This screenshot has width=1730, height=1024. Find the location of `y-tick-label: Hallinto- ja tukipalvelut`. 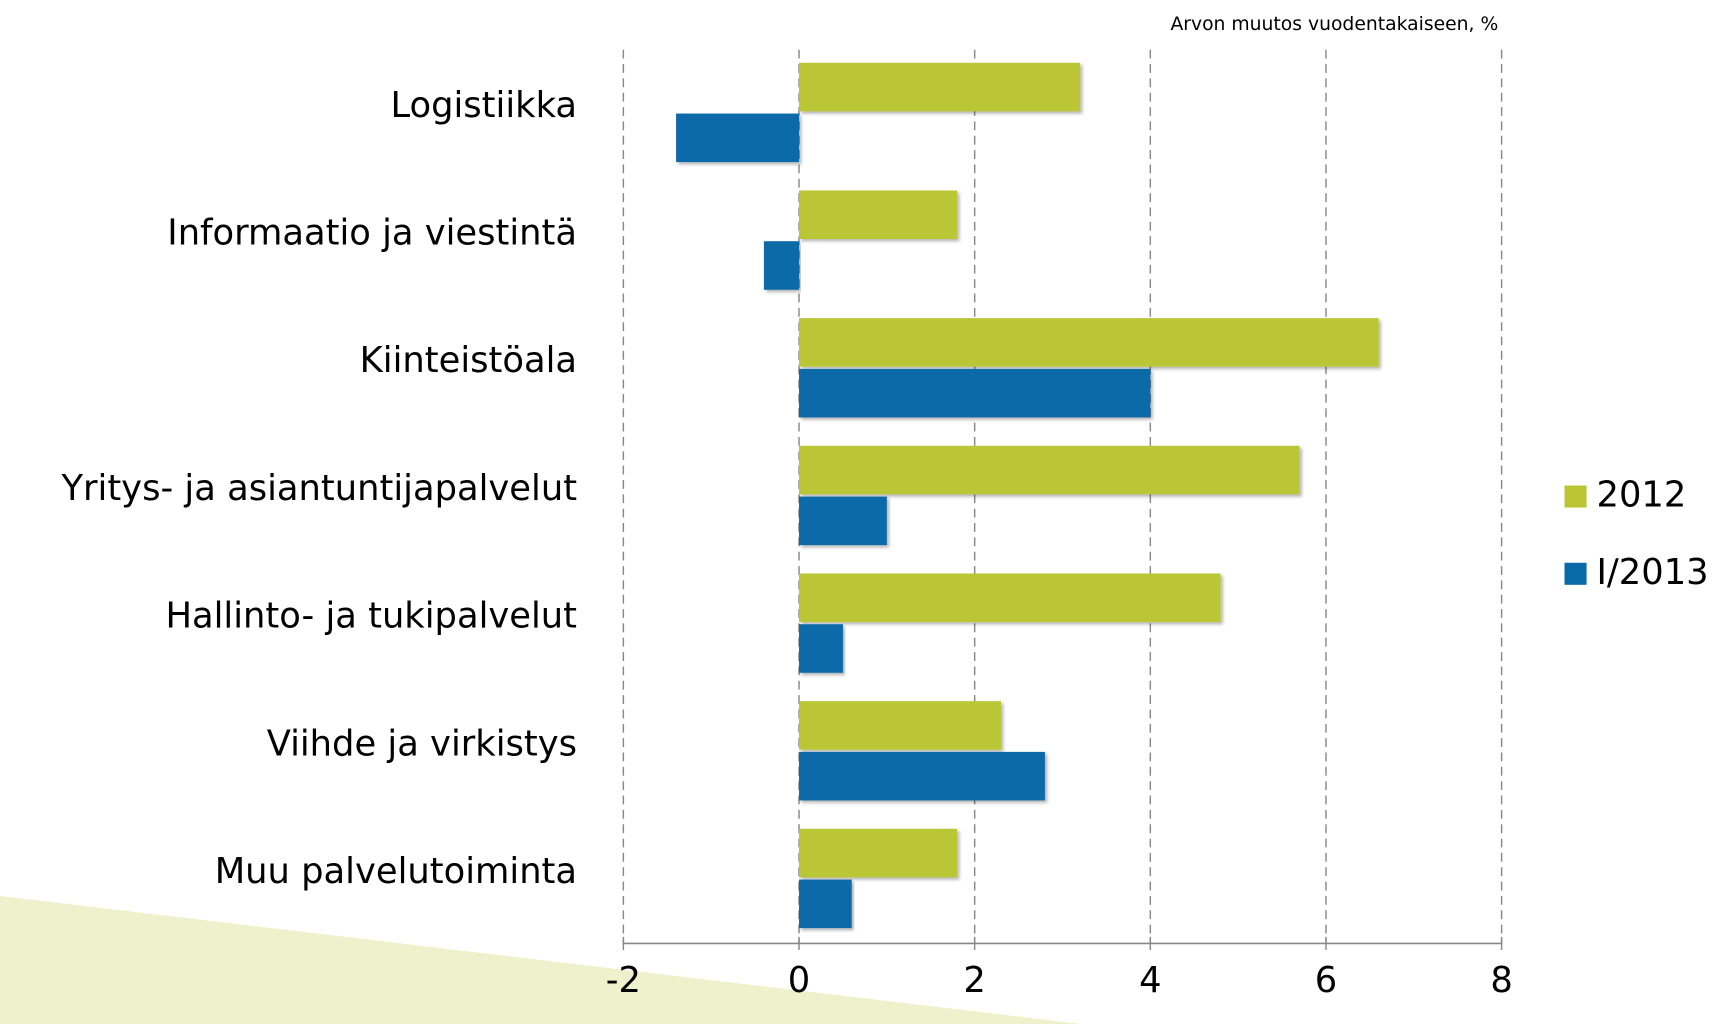

y-tick-label: Hallinto- ja tukipalvelut is located at coordinates (371, 616).